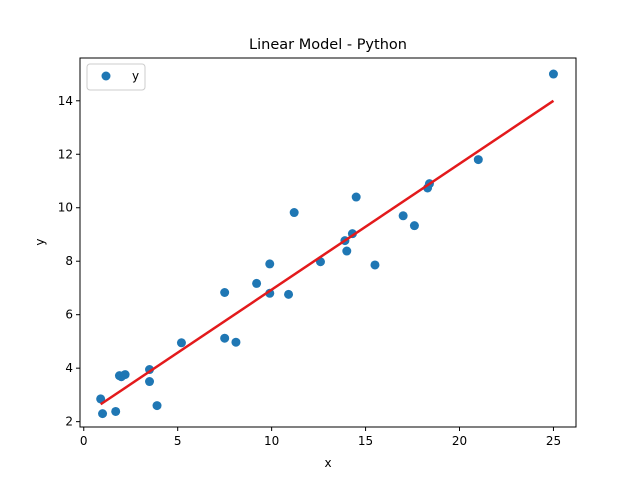 Image resolution: width=640 pixels, height=480 pixels. Describe the element at coordinates (69, 422) in the screenshot. I see `y-tick-label-2: 2` at that location.